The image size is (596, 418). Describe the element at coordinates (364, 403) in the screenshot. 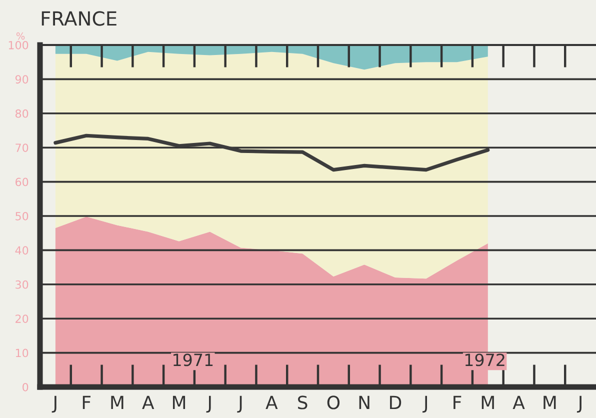

I see `x-tick-label: N` at that location.